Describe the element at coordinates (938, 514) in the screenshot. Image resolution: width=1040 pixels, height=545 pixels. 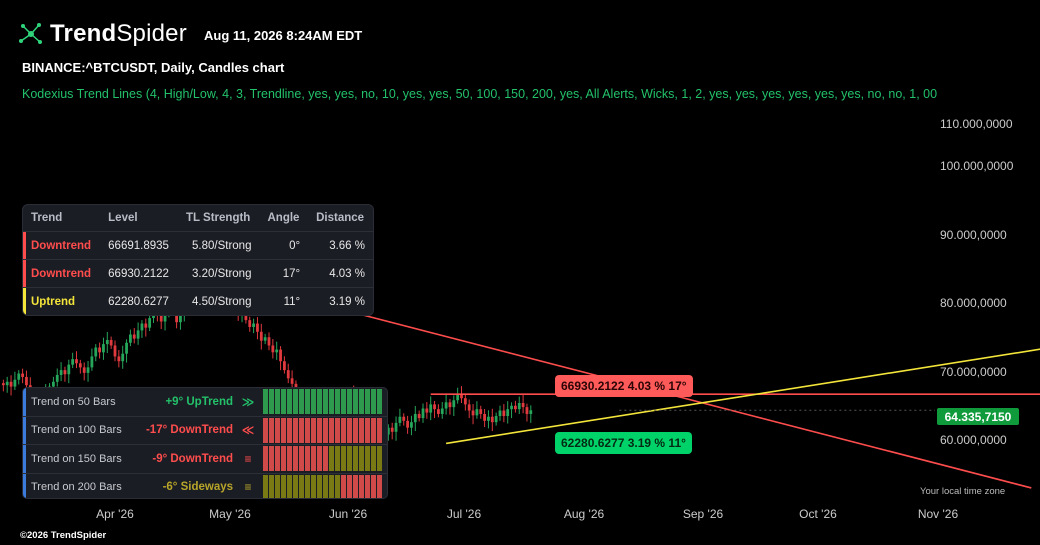
I see `x-tick-label: Nov '26` at that location.